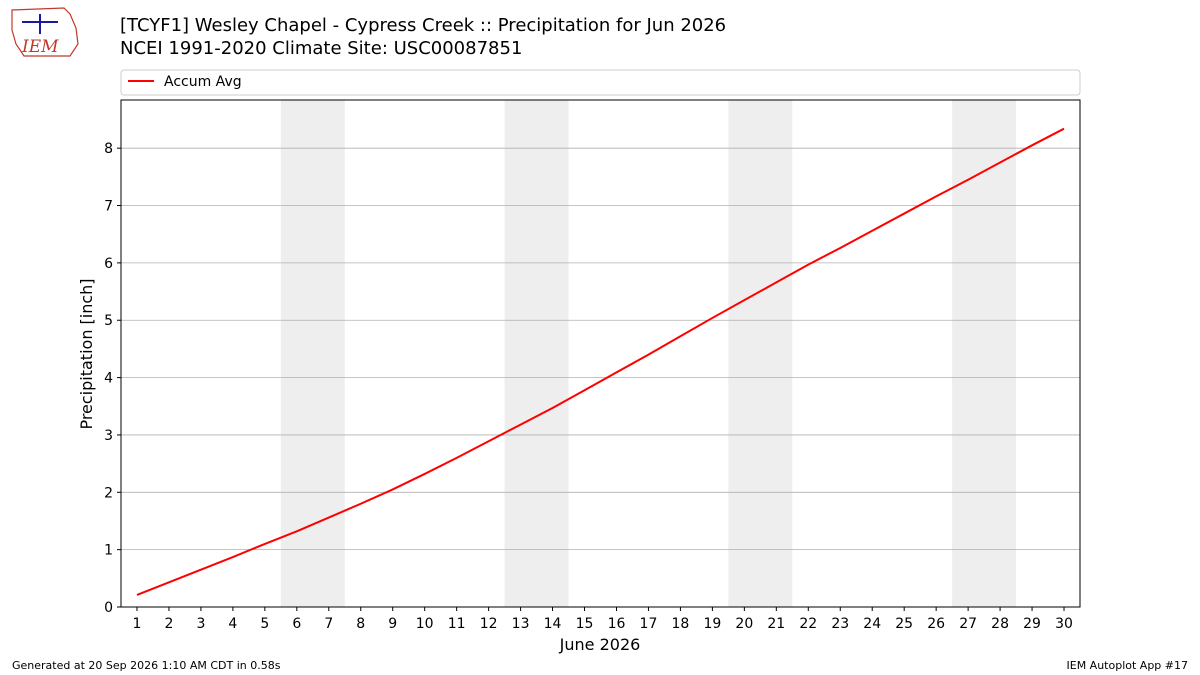 The width and height of the screenshot is (1200, 675). Describe the element at coordinates (137, 624) in the screenshot. I see `x-tick-label: 1` at that location.